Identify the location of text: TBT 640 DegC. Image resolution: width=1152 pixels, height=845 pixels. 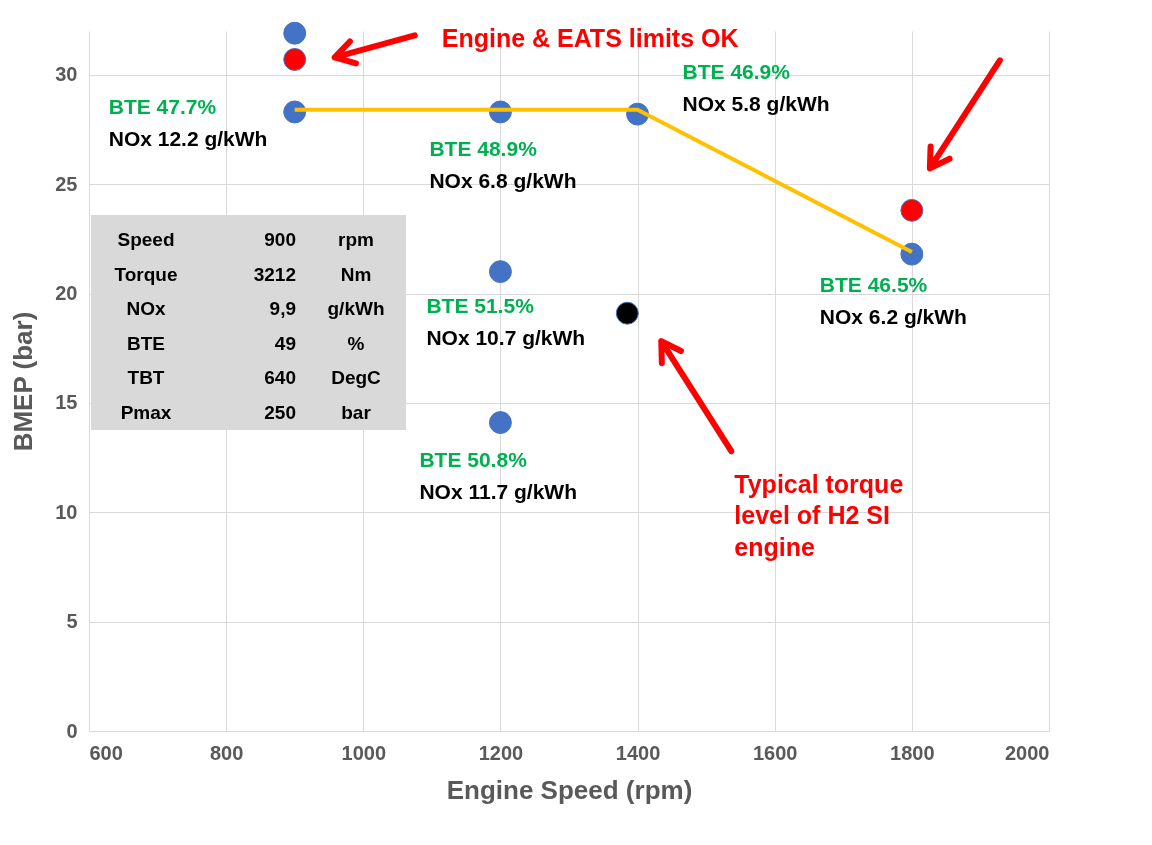
(254, 377).